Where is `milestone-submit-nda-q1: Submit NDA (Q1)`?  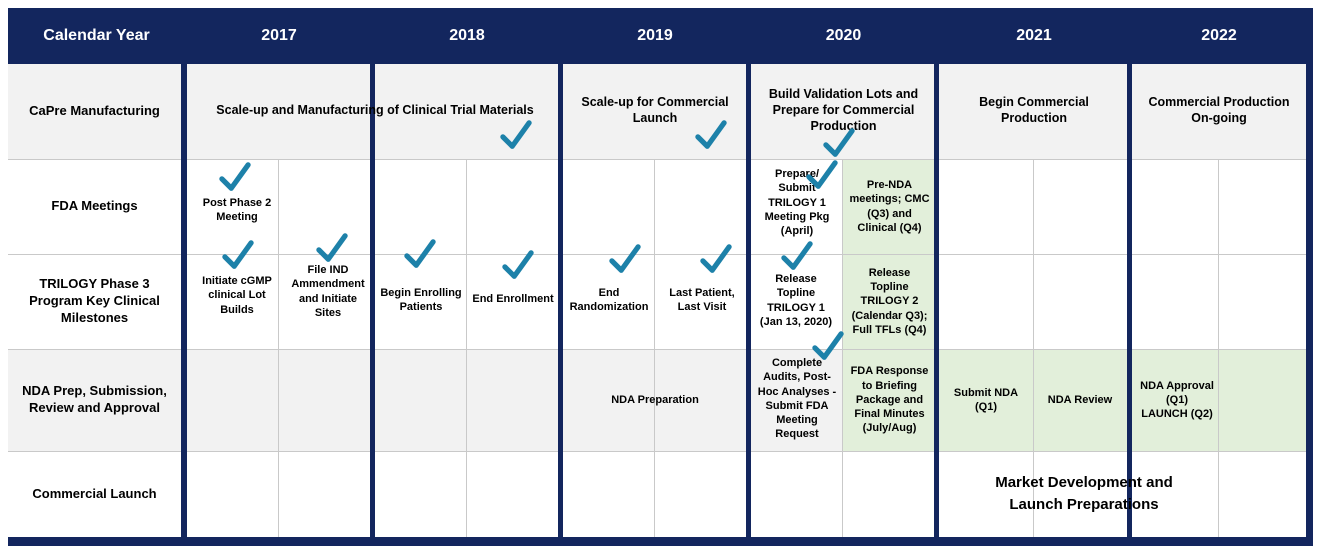
milestone-submit-nda-q1: Submit NDA (Q1) is located at coordinates (986, 399).